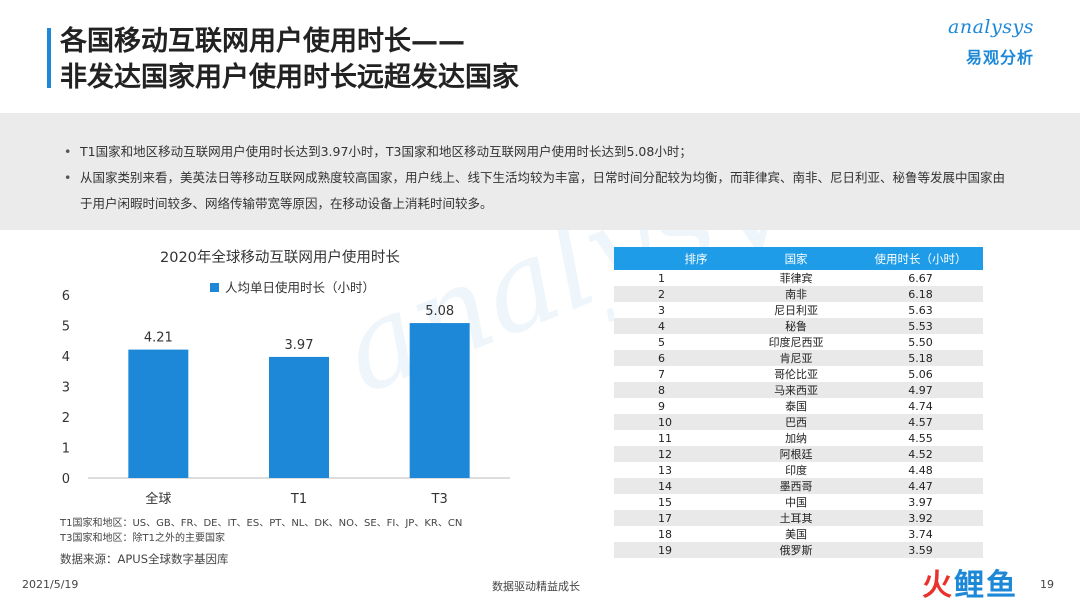  Describe the element at coordinates (920, 358) in the screenshot. I see `cell-hours: 5.18` at that location.